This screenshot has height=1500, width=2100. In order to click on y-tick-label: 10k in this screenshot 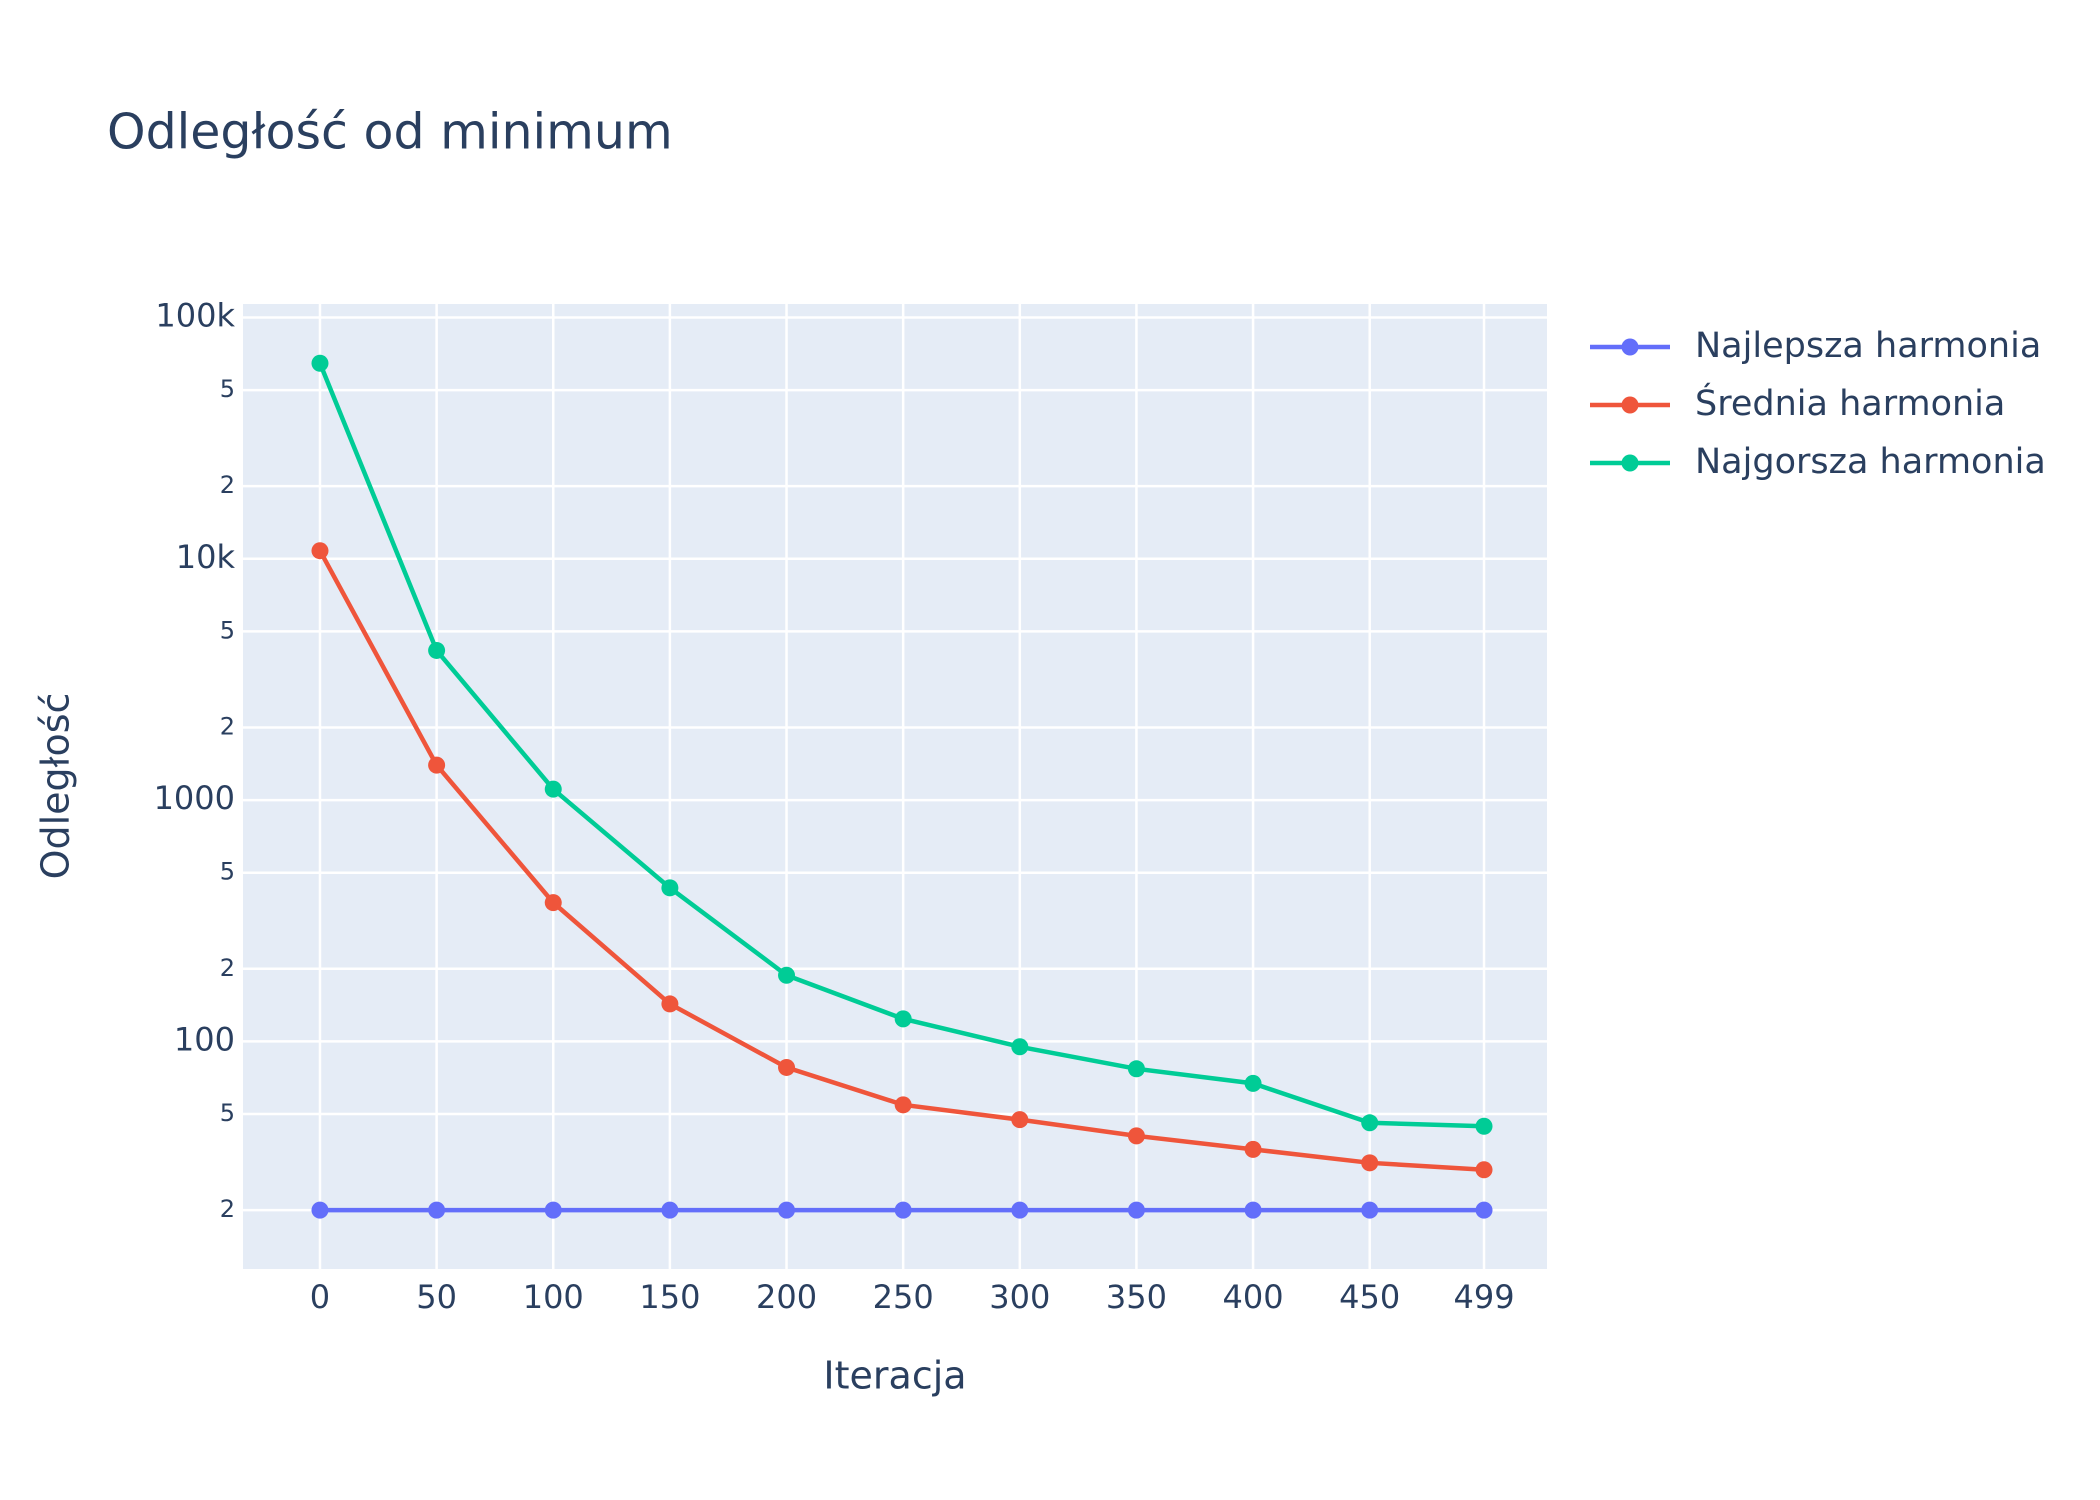, I will do `click(206, 557)`.